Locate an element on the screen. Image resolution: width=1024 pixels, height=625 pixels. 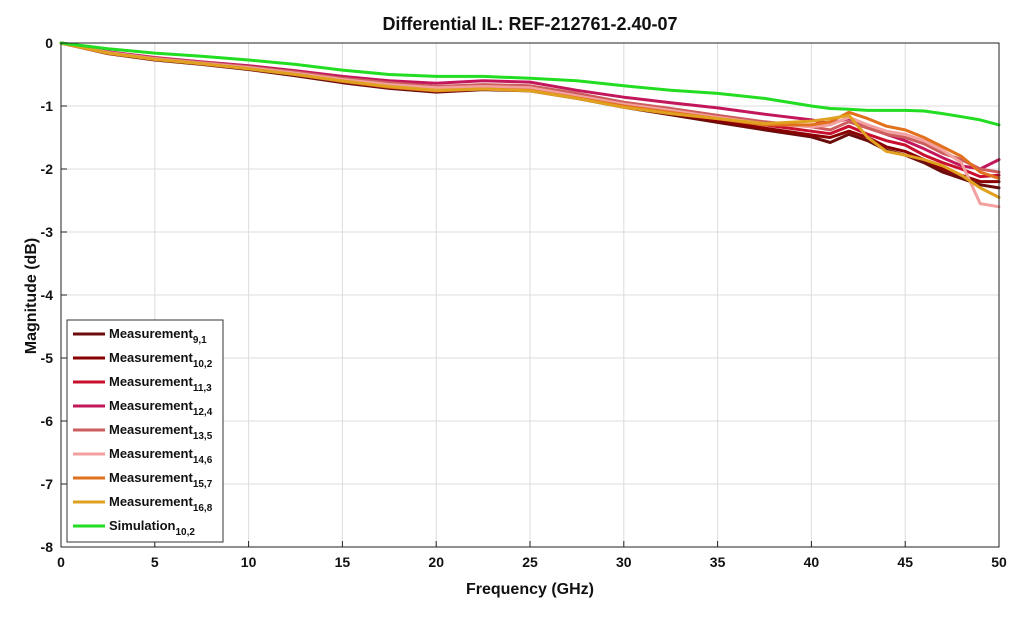
x-axis-label: Frequency (GHz) is located at coordinates (530, 589).